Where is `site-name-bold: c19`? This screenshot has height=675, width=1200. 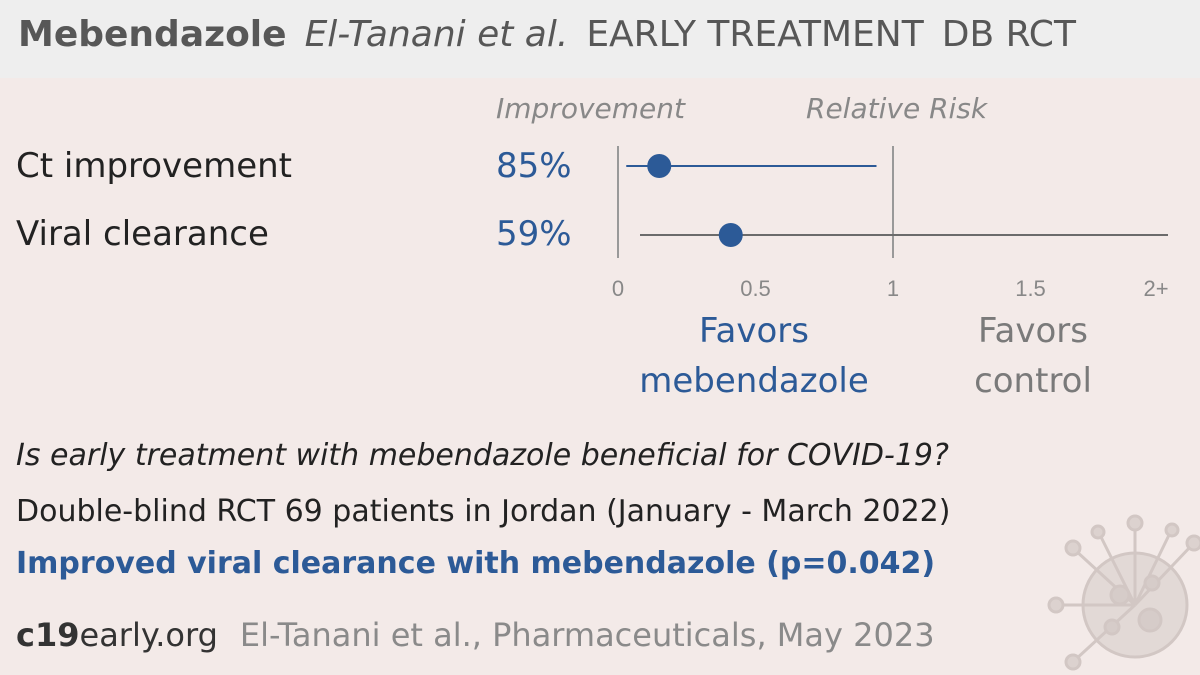
site-name-bold: c19 is located at coordinates (48, 635).